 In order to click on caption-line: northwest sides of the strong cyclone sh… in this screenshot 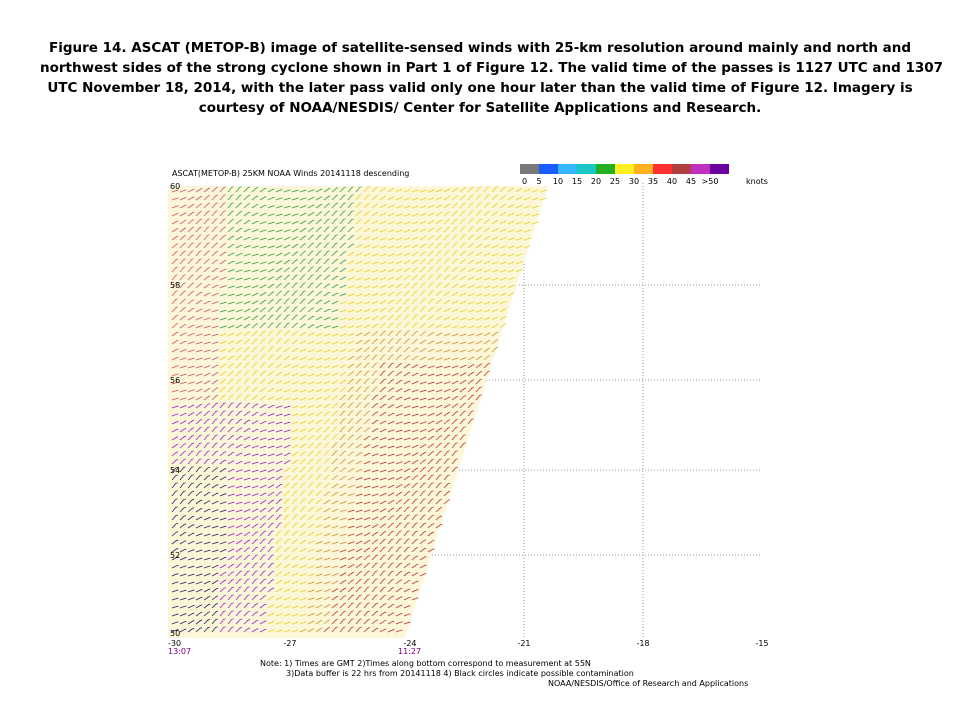, I will do `click(492, 68)`.